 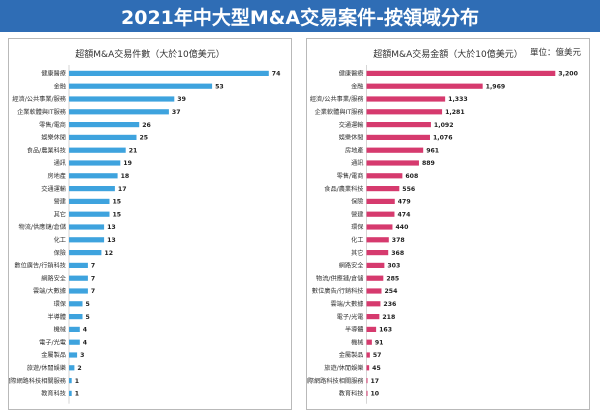 What do you see at coordinates (339, 278) in the screenshot?
I see `amount-category-label: 物流/供應鏈/倉儲` at bounding box center [339, 278].